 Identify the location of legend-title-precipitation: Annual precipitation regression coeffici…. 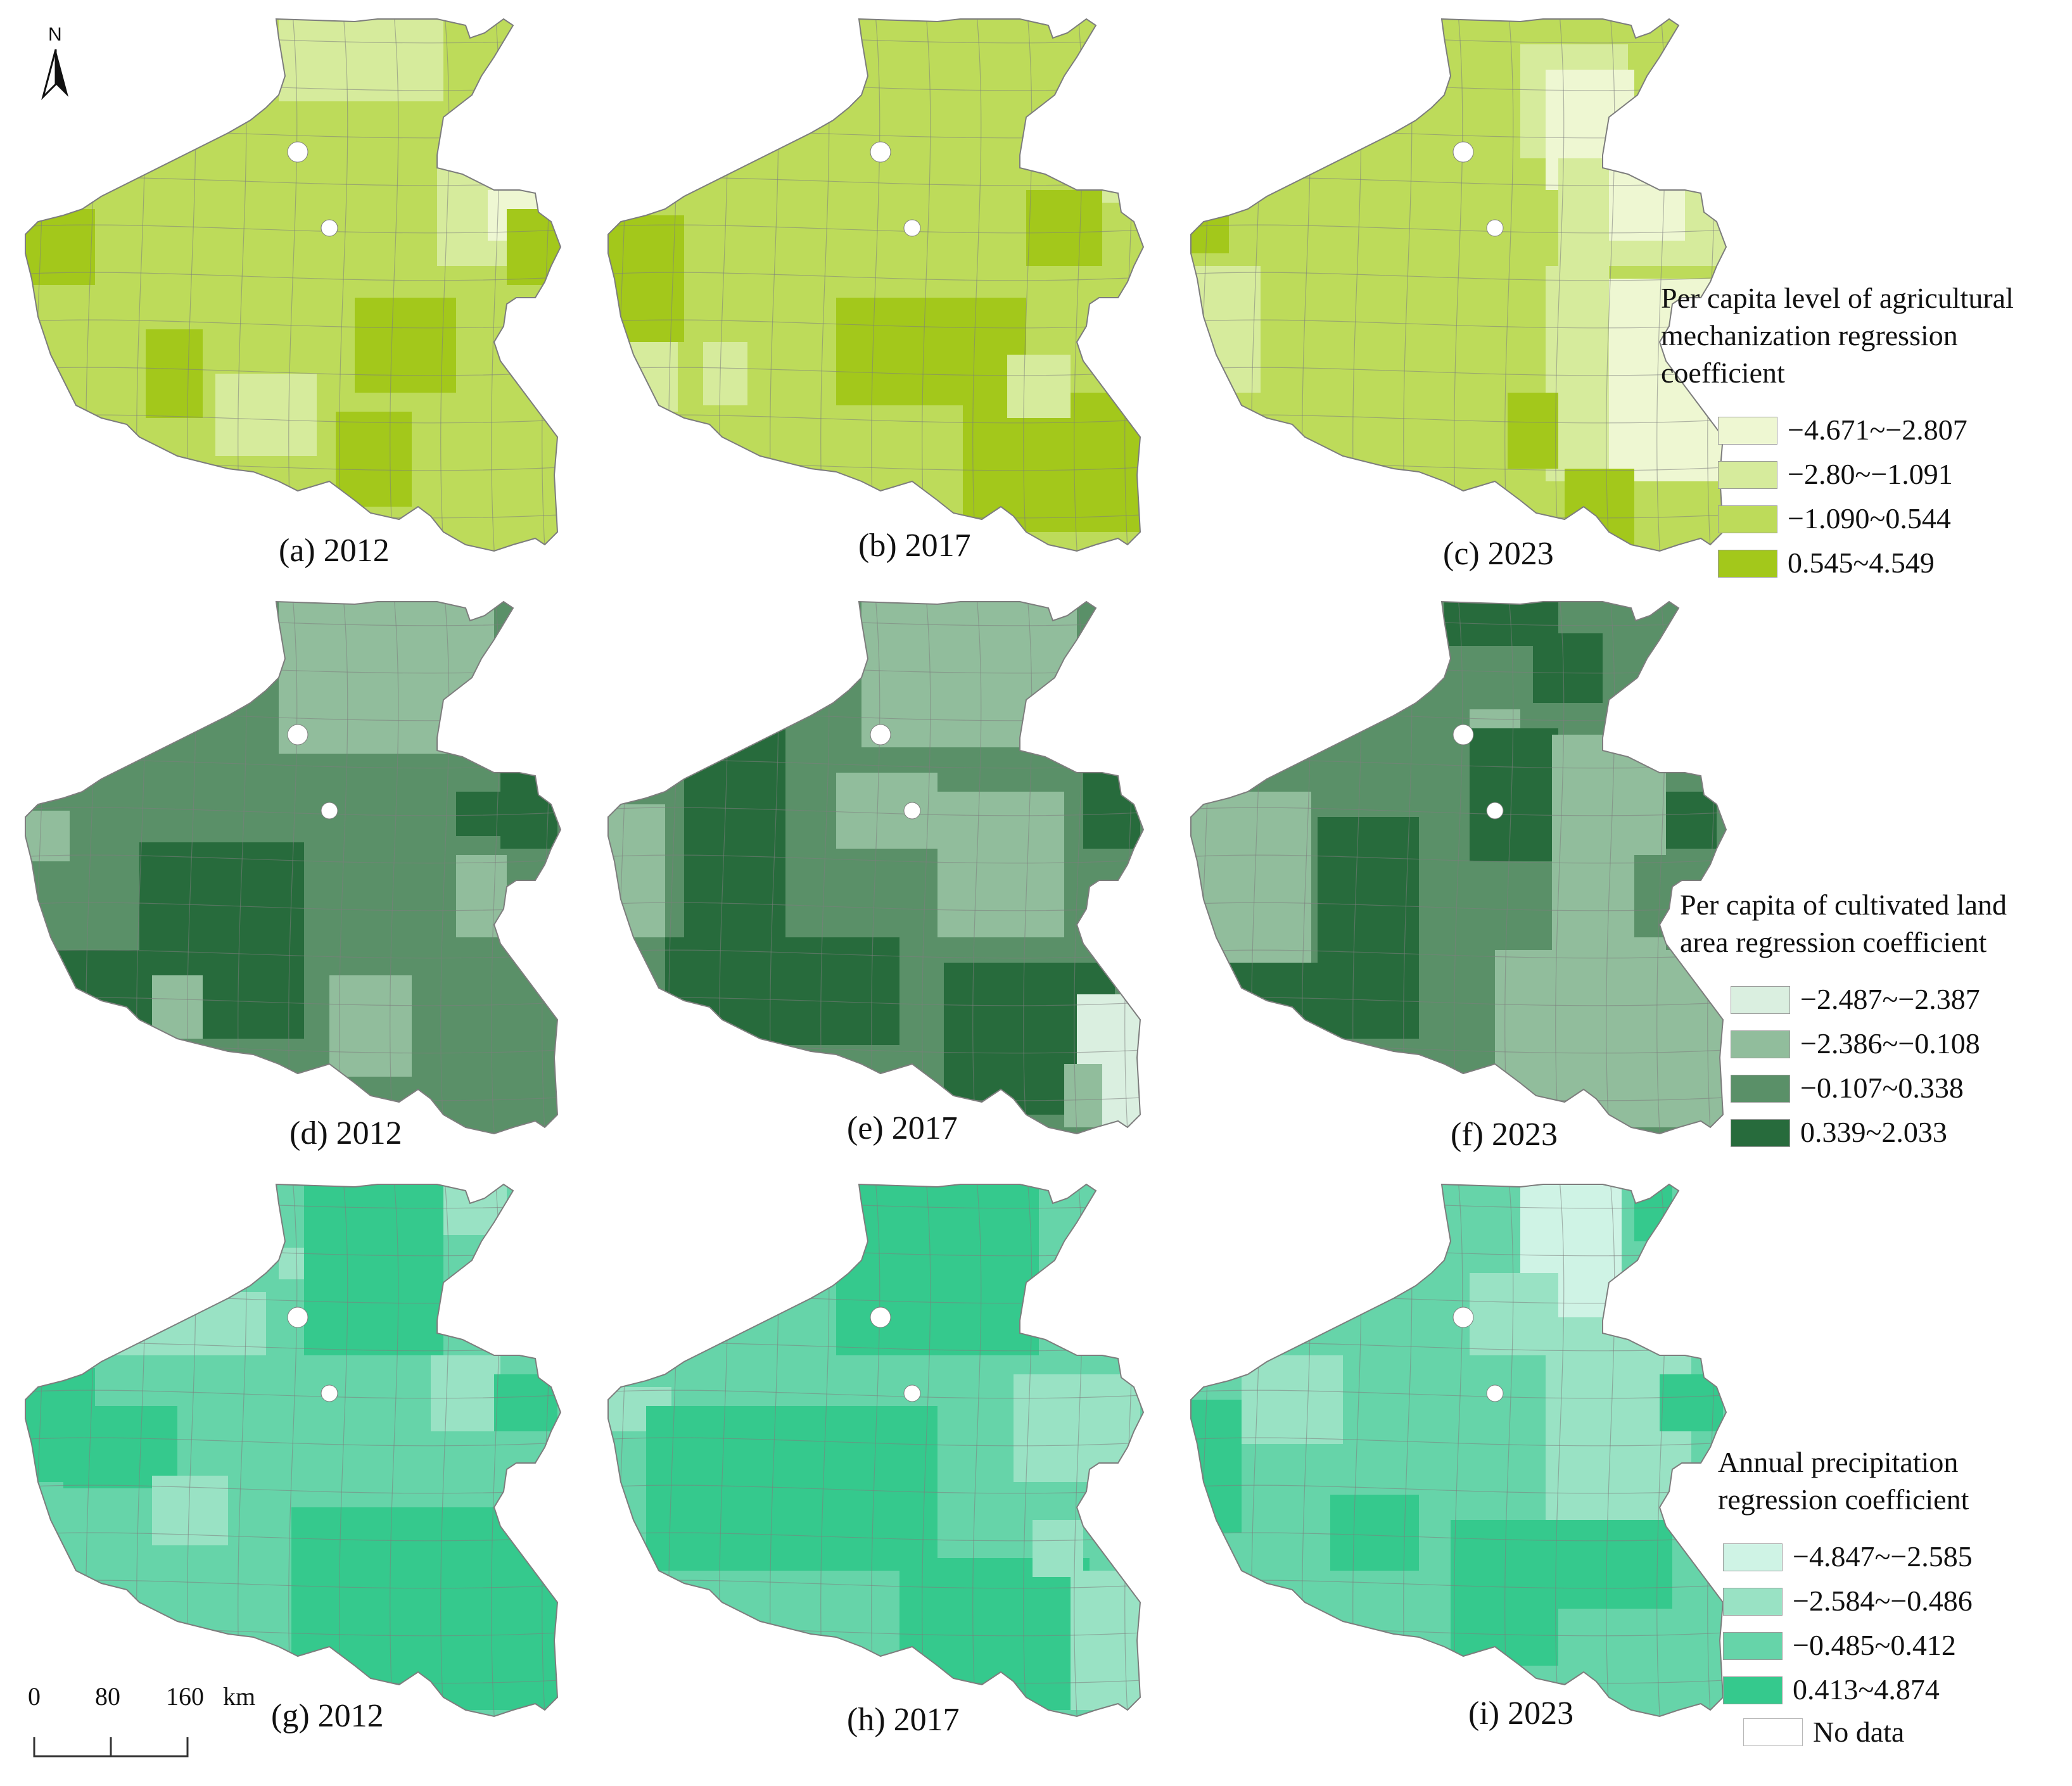
(1845, 1481).